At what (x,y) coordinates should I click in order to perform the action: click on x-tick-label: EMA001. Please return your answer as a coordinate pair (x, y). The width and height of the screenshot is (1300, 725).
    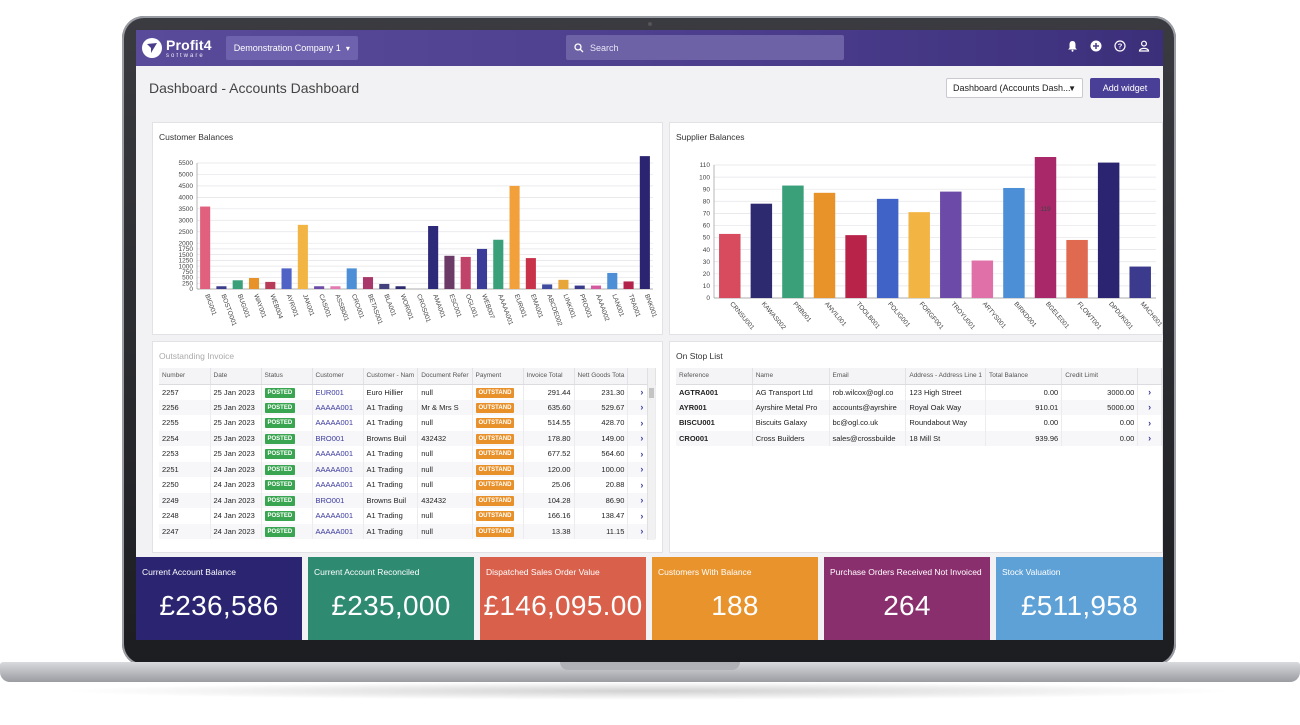
    Looking at the image, I should click on (536, 306).